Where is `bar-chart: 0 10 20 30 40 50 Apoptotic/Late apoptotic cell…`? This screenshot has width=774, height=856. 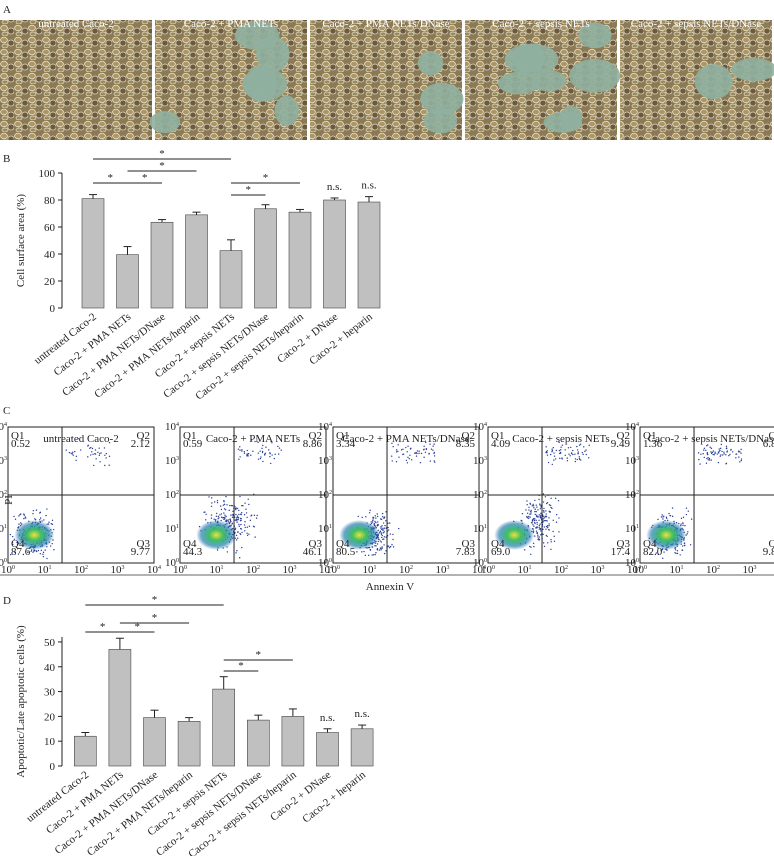 bar-chart: 0 10 20 30 40 50 Apoptotic/Late apoptotic cell… is located at coordinates (194, 725).